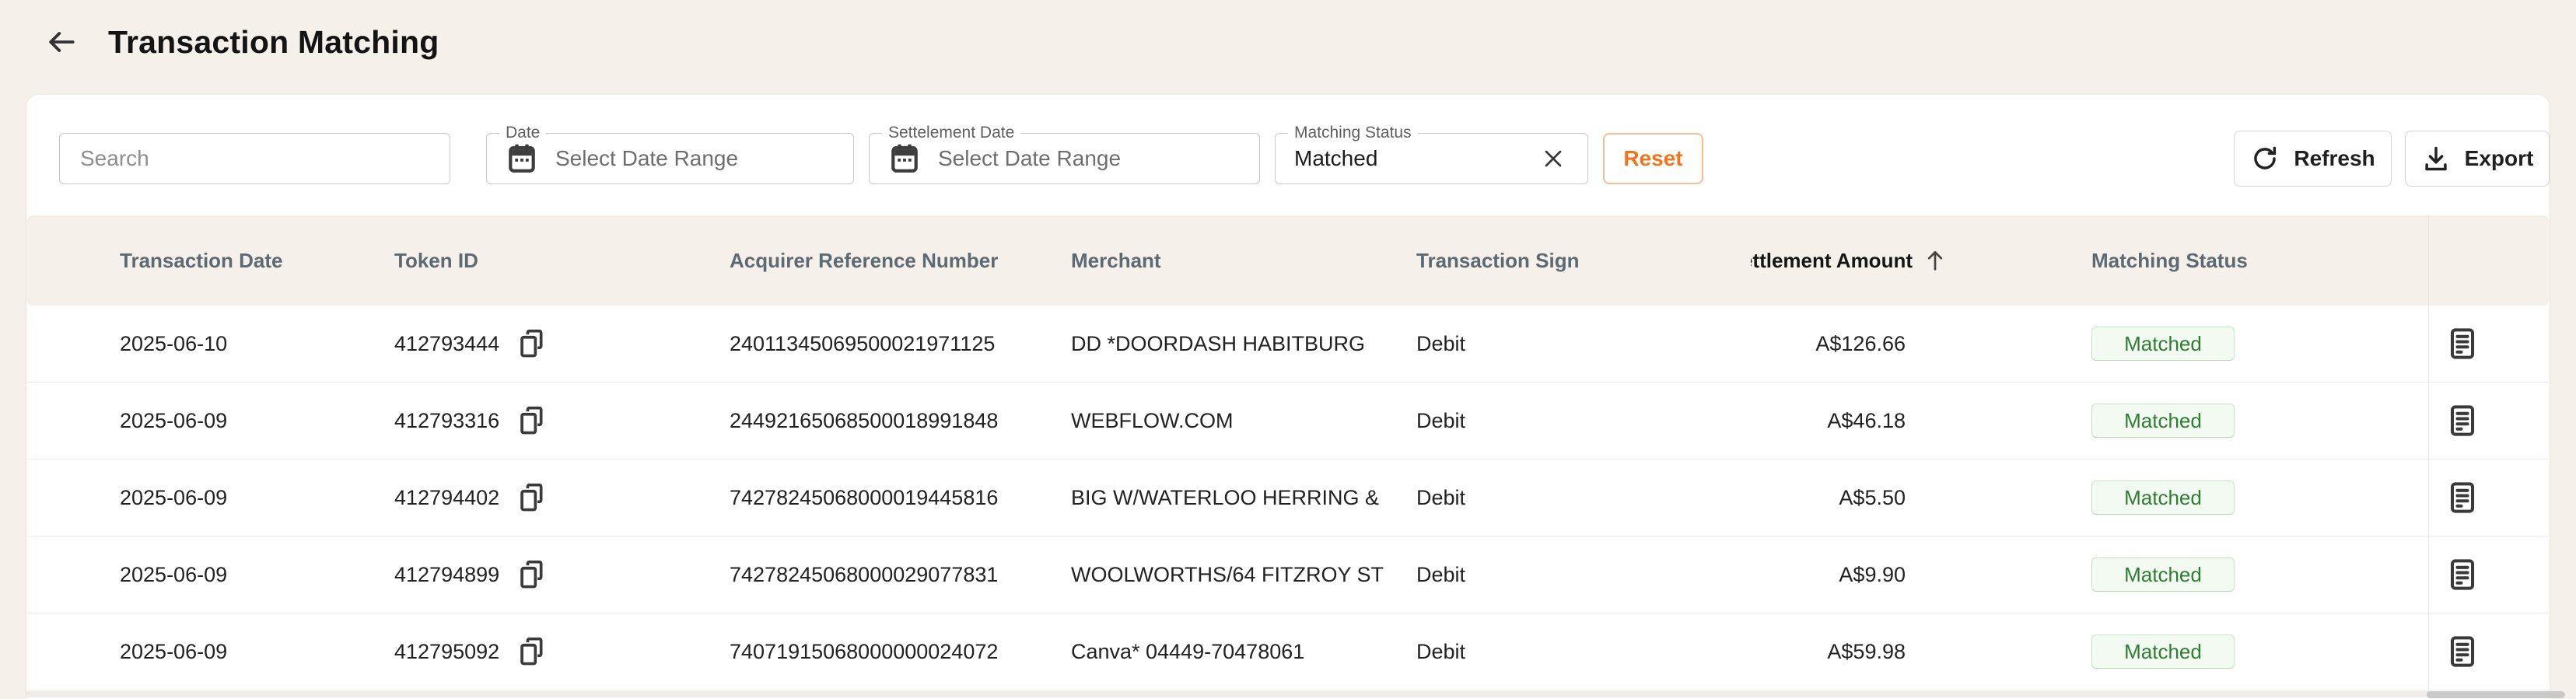  I want to click on column-header-matching-status: Matching Status, so click(2170, 260).